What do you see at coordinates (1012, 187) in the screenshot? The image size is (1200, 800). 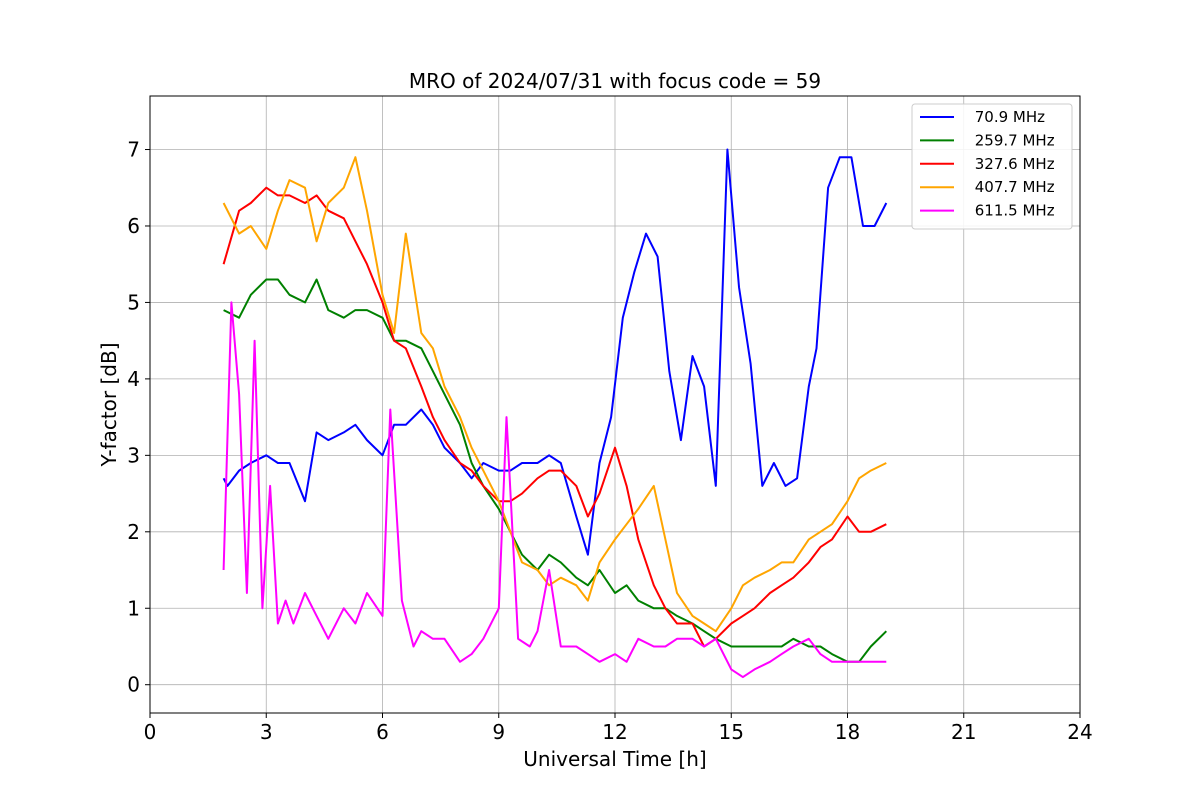 I see `legend-label-3: 407.7 MHz` at bounding box center [1012, 187].